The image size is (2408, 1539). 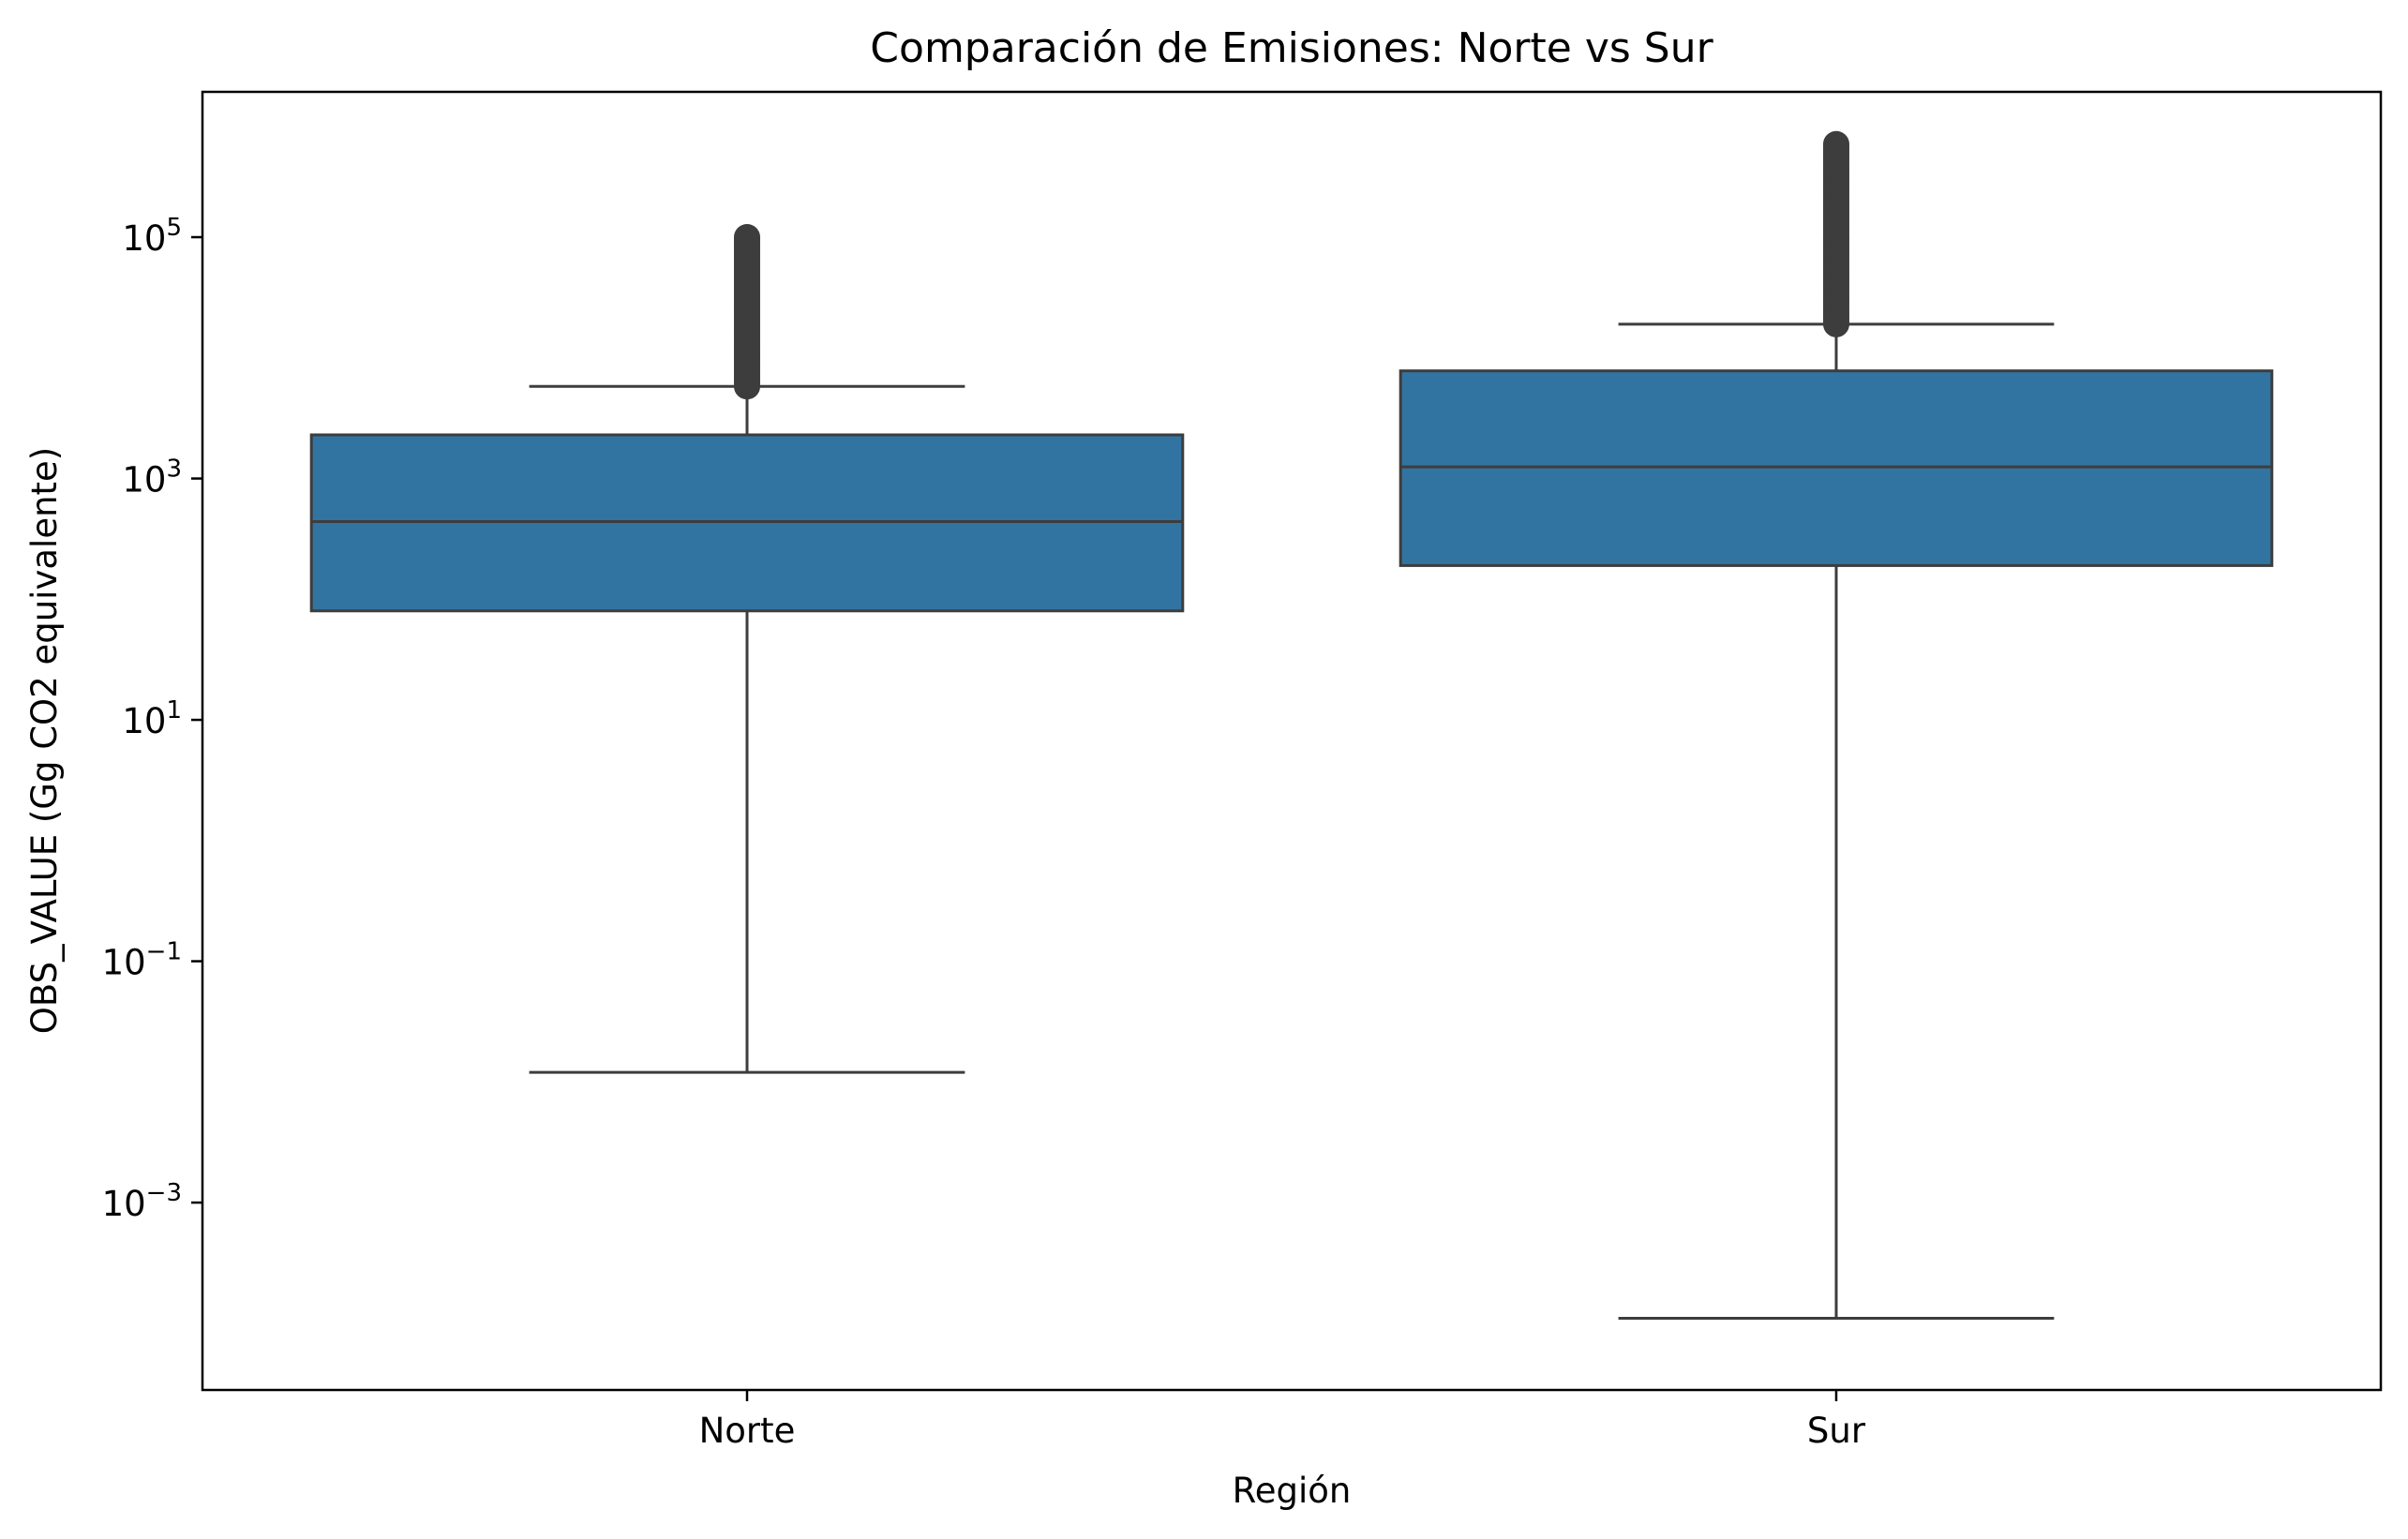 I want to click on y-tick-label: 10⁵, so click(x=152, y=237).